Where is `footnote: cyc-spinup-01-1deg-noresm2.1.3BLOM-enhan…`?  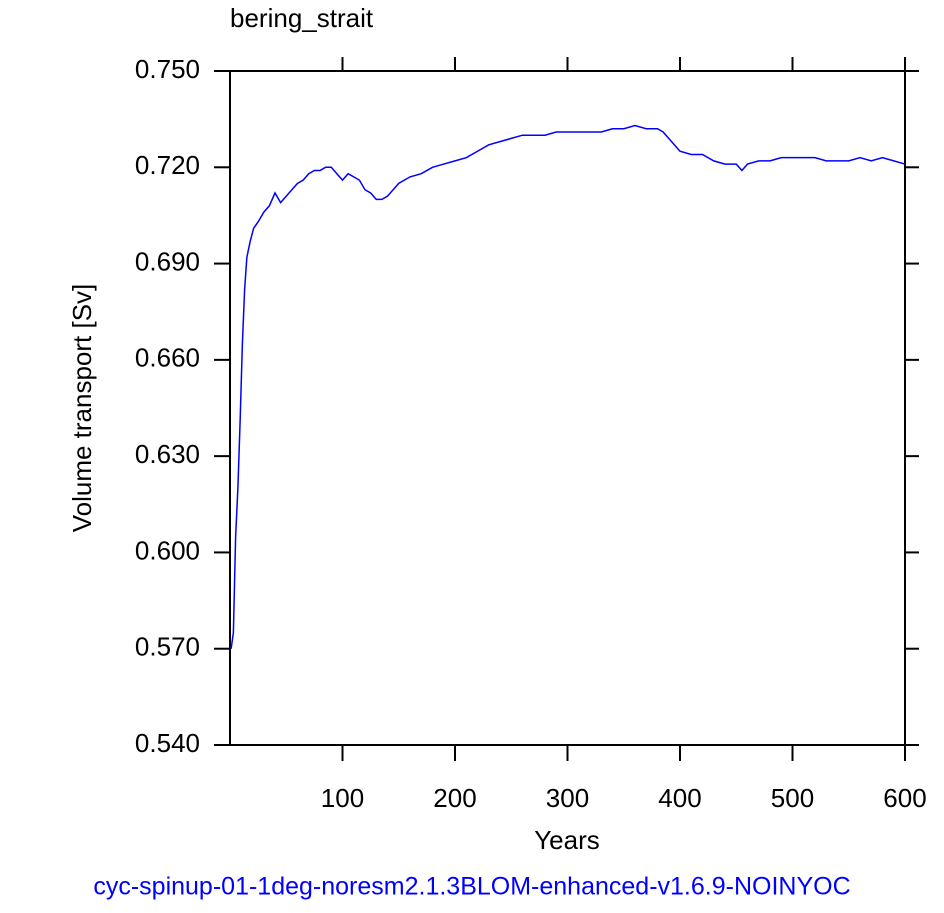
footnote: cyc-spinup-01-1deg-noresm2.1.3BLOM-enhan… is located at coordinates (471, 887).